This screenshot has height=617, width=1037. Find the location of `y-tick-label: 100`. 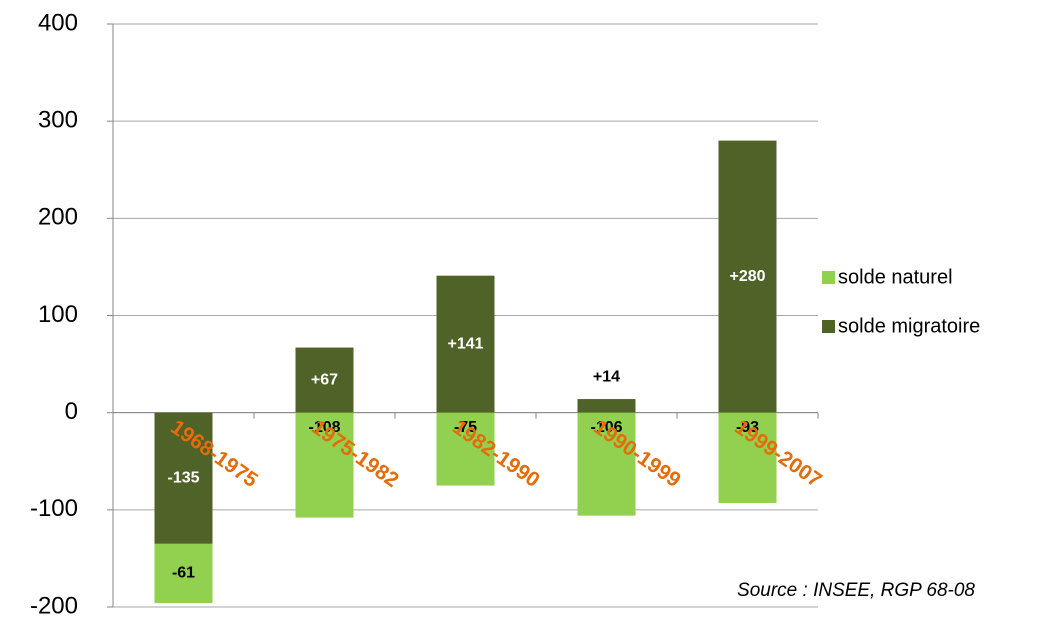

y-tick-label: 100 is located at coordinates (58, 314).